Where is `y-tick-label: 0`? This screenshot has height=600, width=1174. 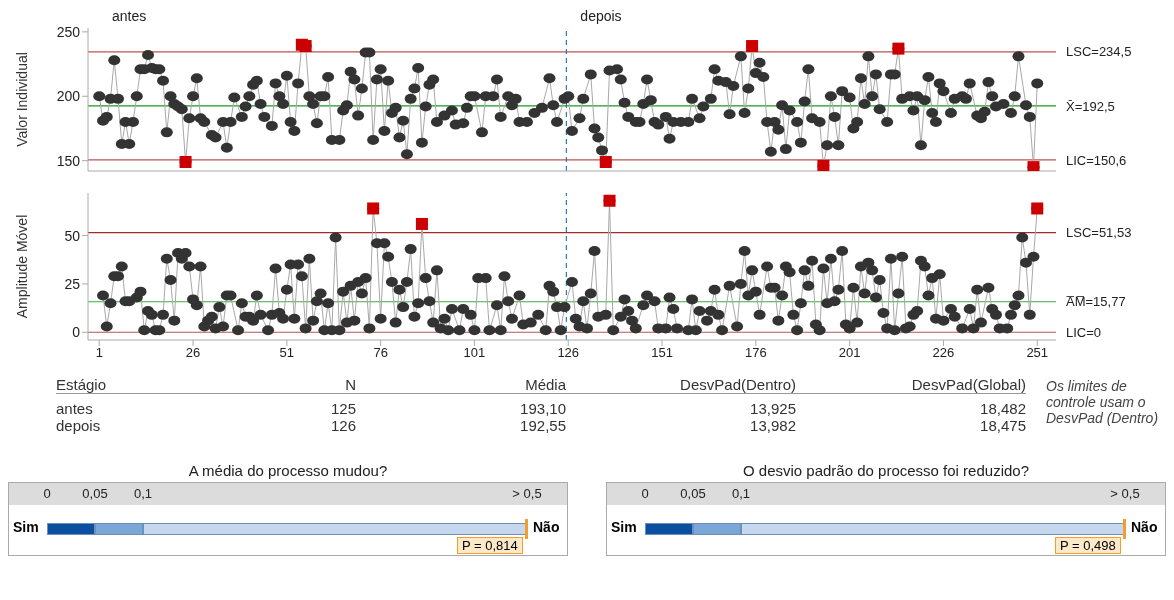 y-tick-label: 0 is located at coordinates (76, 332).